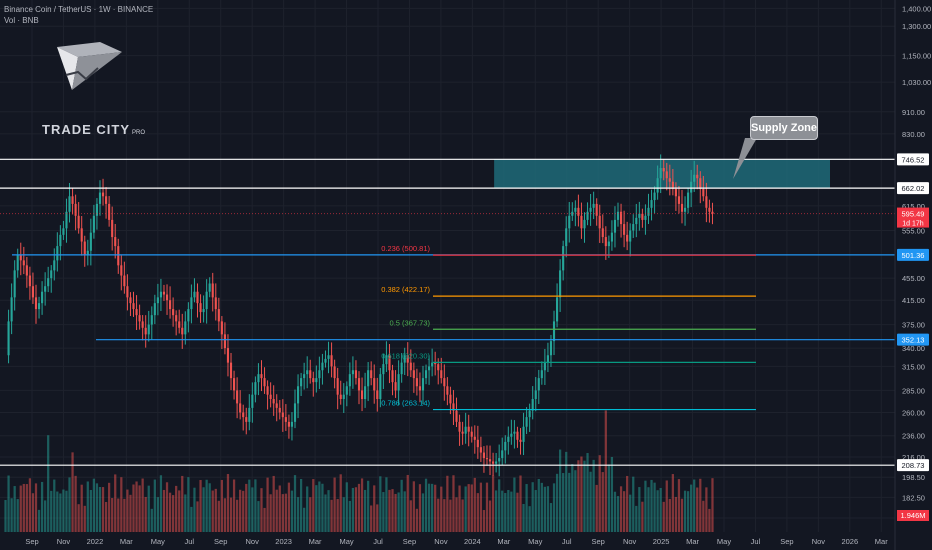 Image resolution: width=932 pixels, height=550 pixels. Describe the element at coordinates (503, 541) in the screenshot. I see `x-tick-label: Mar` at that location.